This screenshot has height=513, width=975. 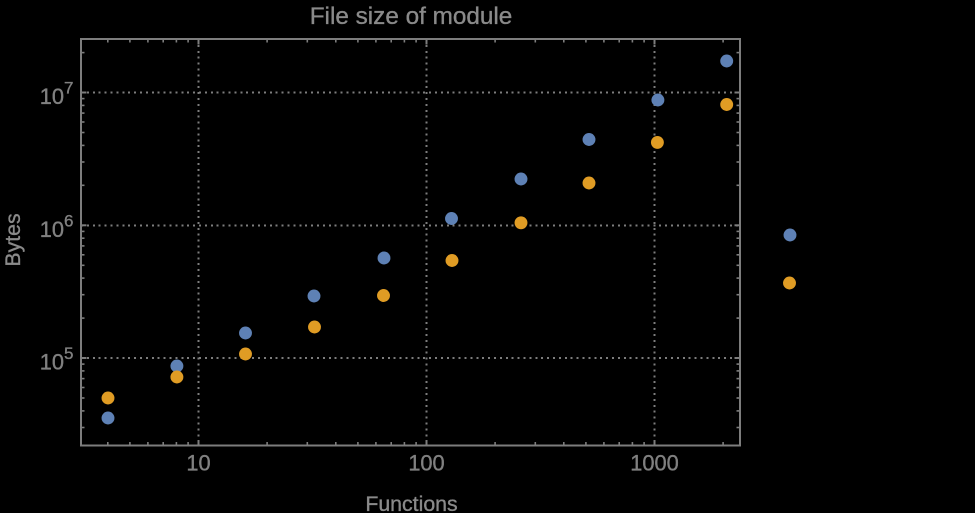 I want to click on svg-text: 10, so click(x=198, y=463).